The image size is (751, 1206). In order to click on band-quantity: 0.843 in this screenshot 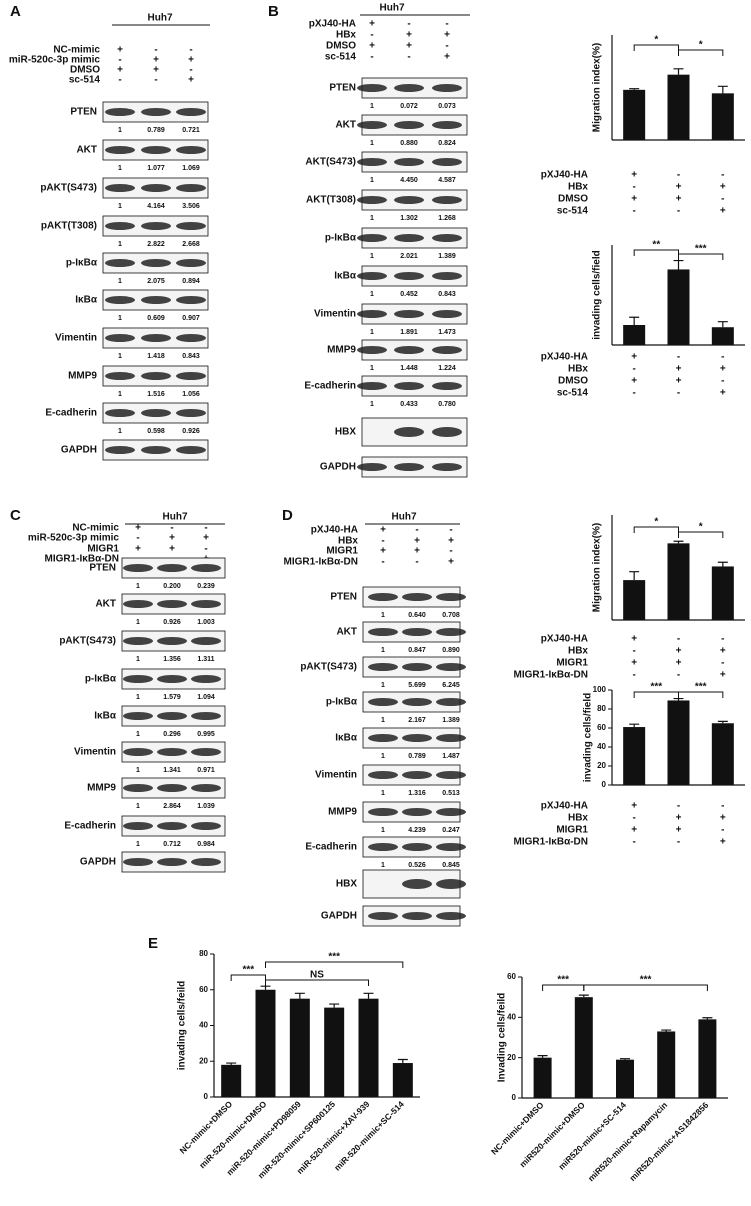, I will do `click(447, 294)`.